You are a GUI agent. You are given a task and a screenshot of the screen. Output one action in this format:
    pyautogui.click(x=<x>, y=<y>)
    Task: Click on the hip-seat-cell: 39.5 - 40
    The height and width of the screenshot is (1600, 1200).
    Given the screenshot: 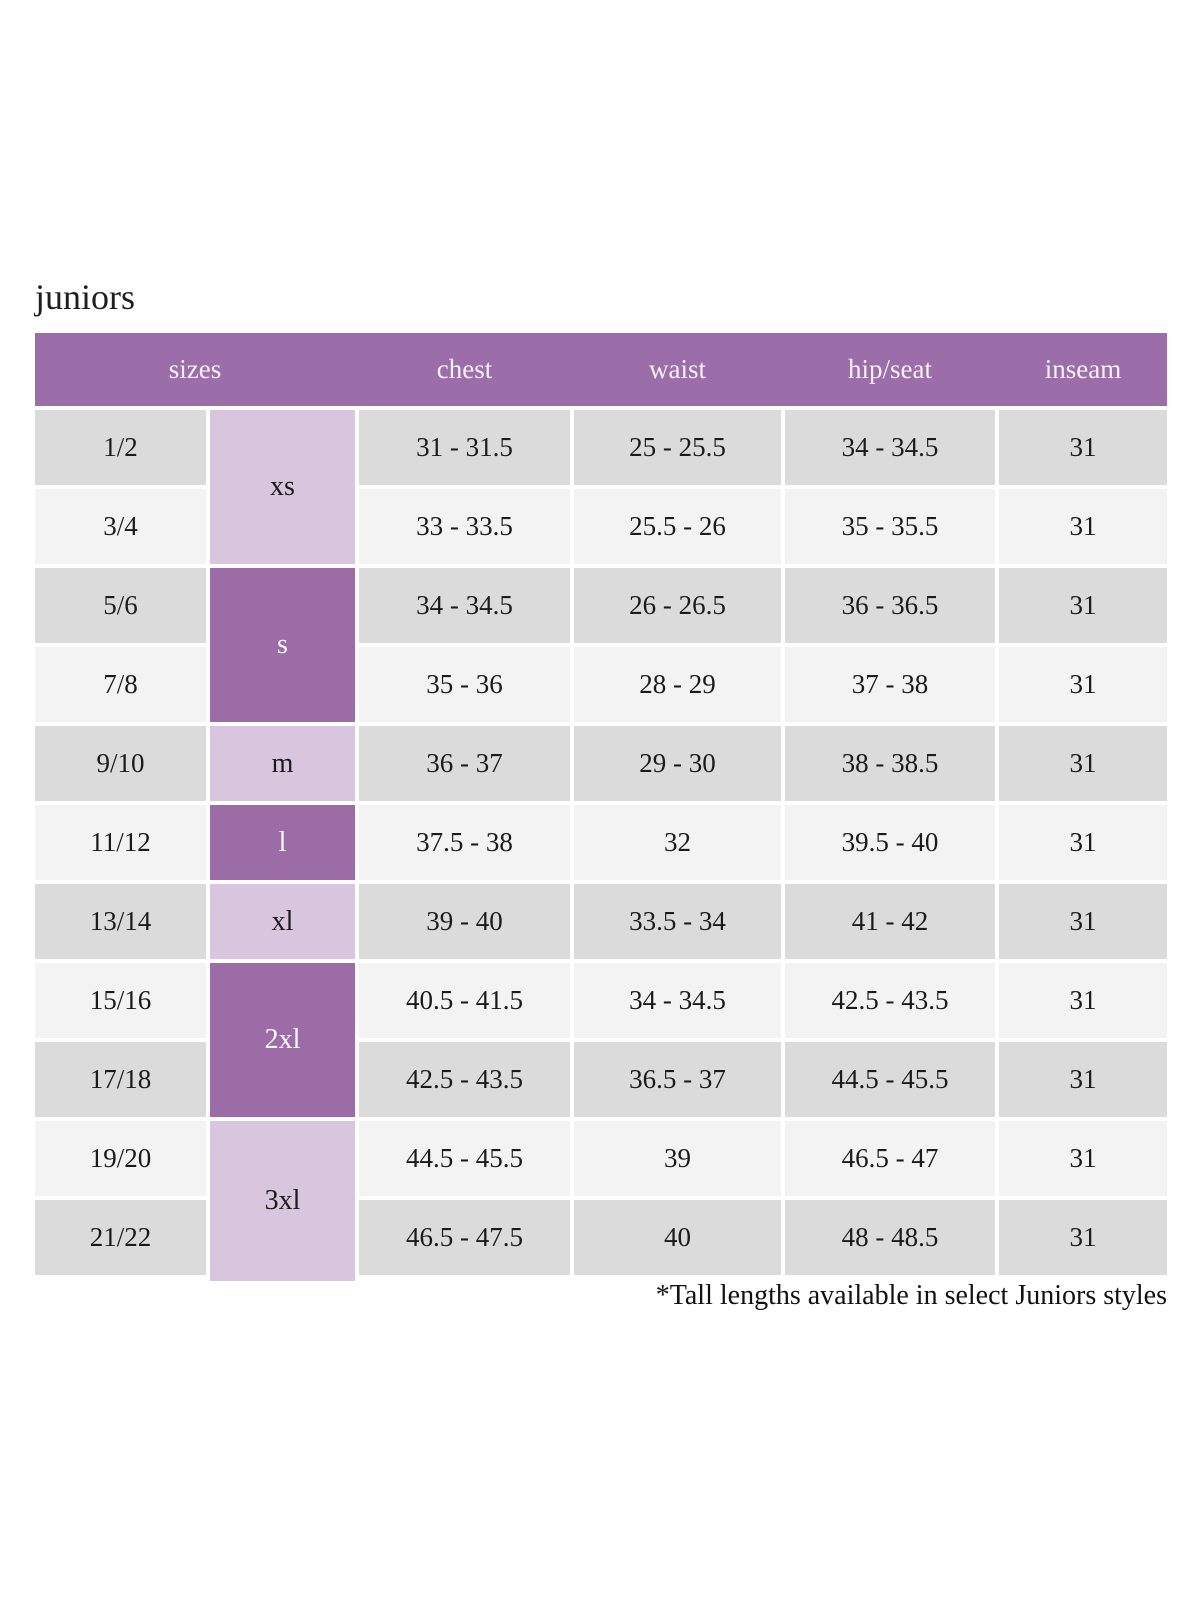 What is the action you would take?
    pyautogui.click(x=890, y=842)
    